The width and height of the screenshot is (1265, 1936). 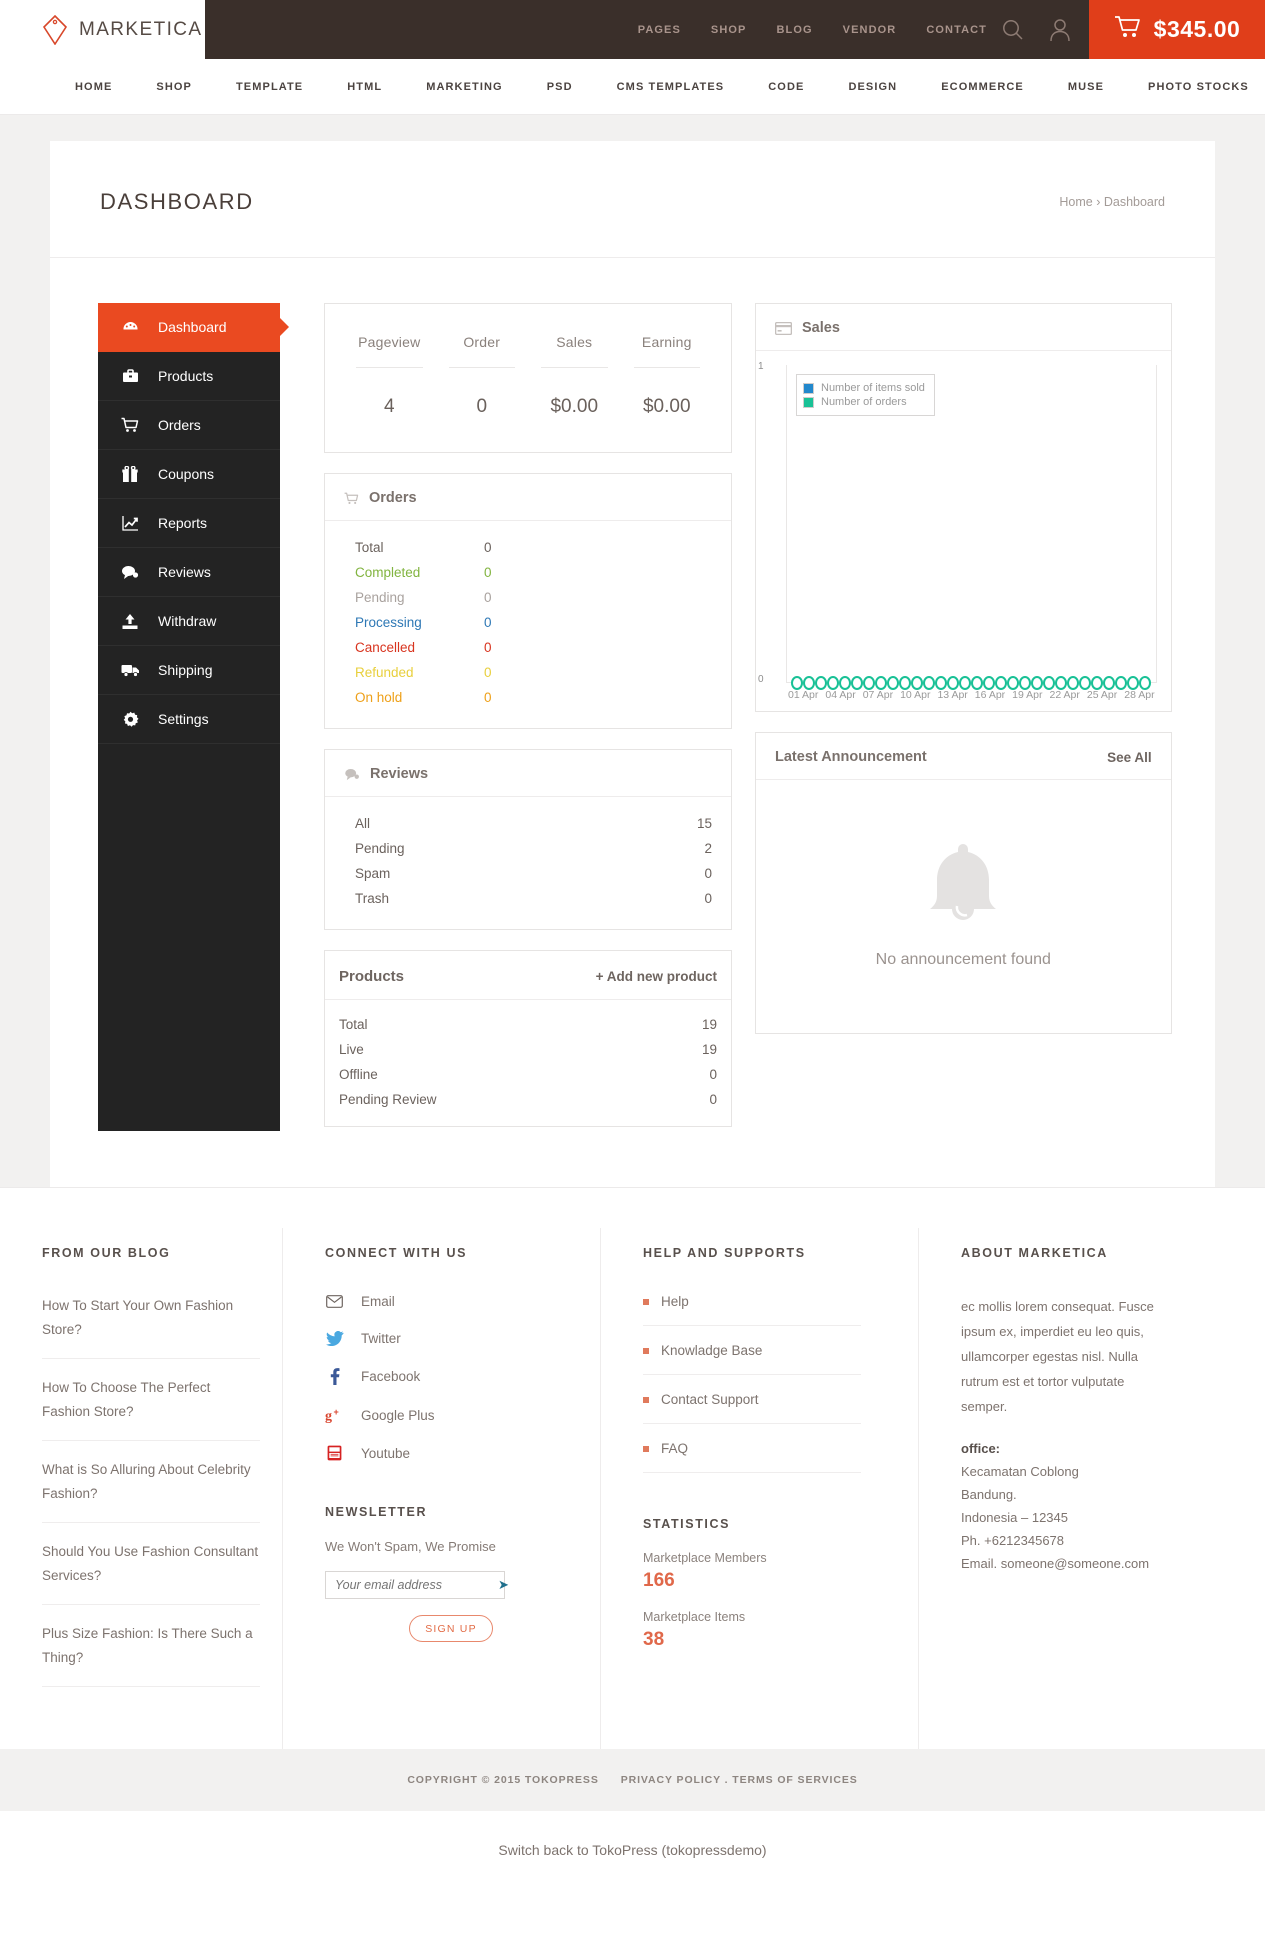 I want to click on switch-back-link: Switch back to TokoPress (tokopressdemo), so click(x=632, y=1850).